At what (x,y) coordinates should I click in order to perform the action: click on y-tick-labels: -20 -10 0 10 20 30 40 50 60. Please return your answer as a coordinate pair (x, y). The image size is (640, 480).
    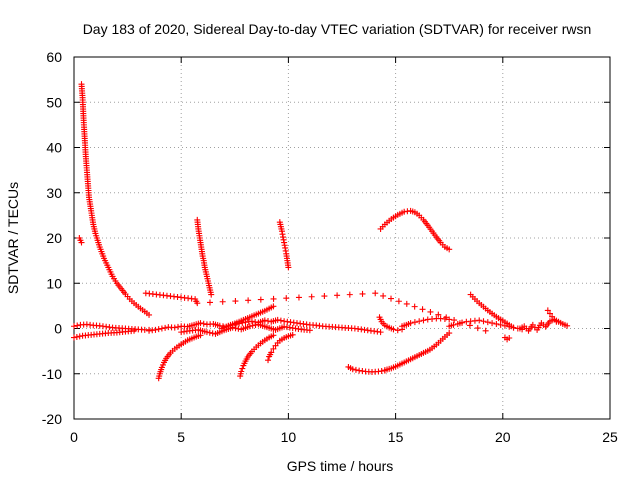
    Looking at the image, I should click on (52, 238).